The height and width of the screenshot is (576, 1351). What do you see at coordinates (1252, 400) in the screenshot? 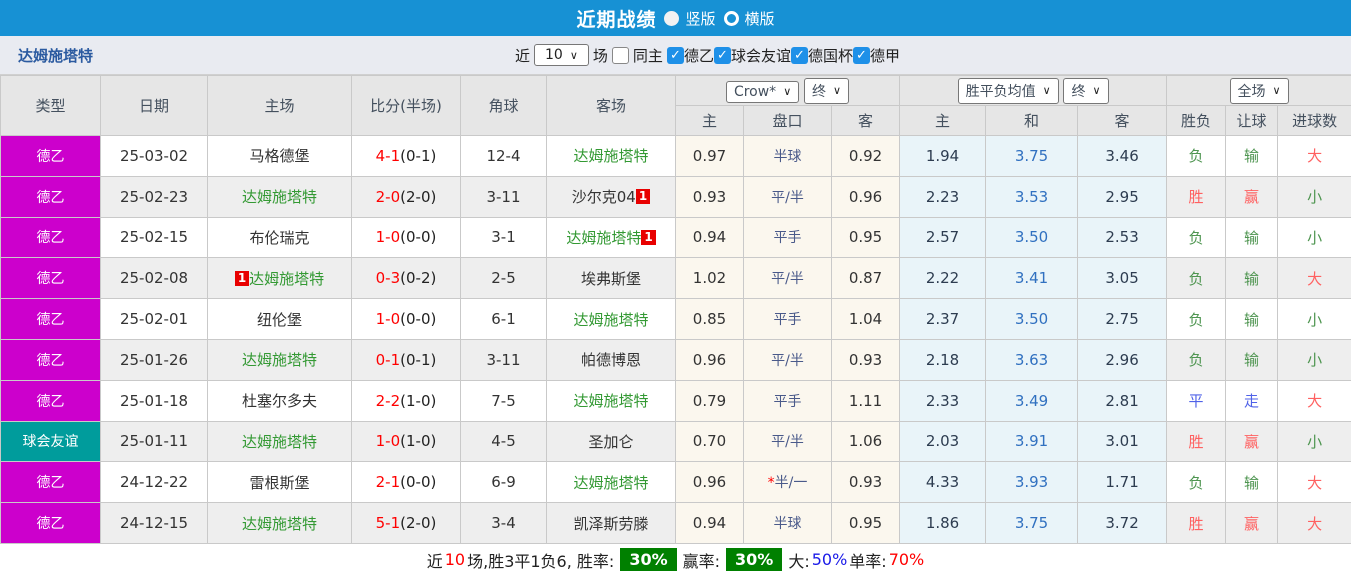
I see `result-handicap: 走` at bounding box center [1252, 400].